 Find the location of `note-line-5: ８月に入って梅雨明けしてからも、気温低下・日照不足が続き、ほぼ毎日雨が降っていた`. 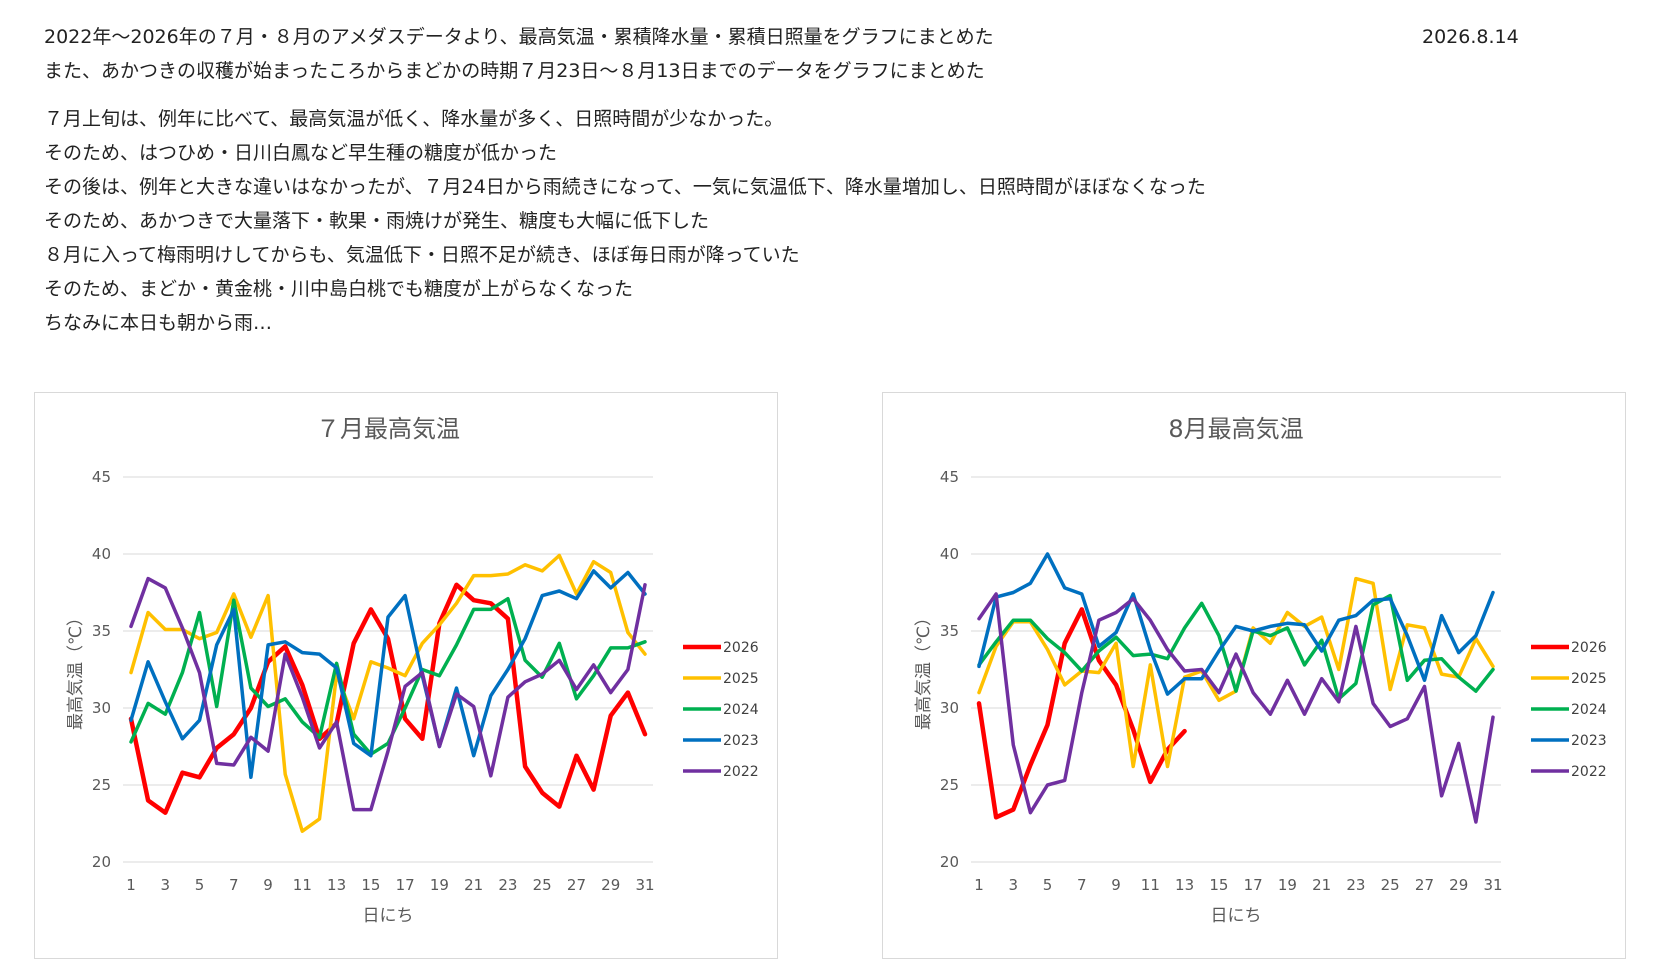

note-line-5: ８月に入って梅雨明けしてからも、気温低下・日照不足が続き、ほぼ毎日雨が降っていた is located at coordinates (422, 255).